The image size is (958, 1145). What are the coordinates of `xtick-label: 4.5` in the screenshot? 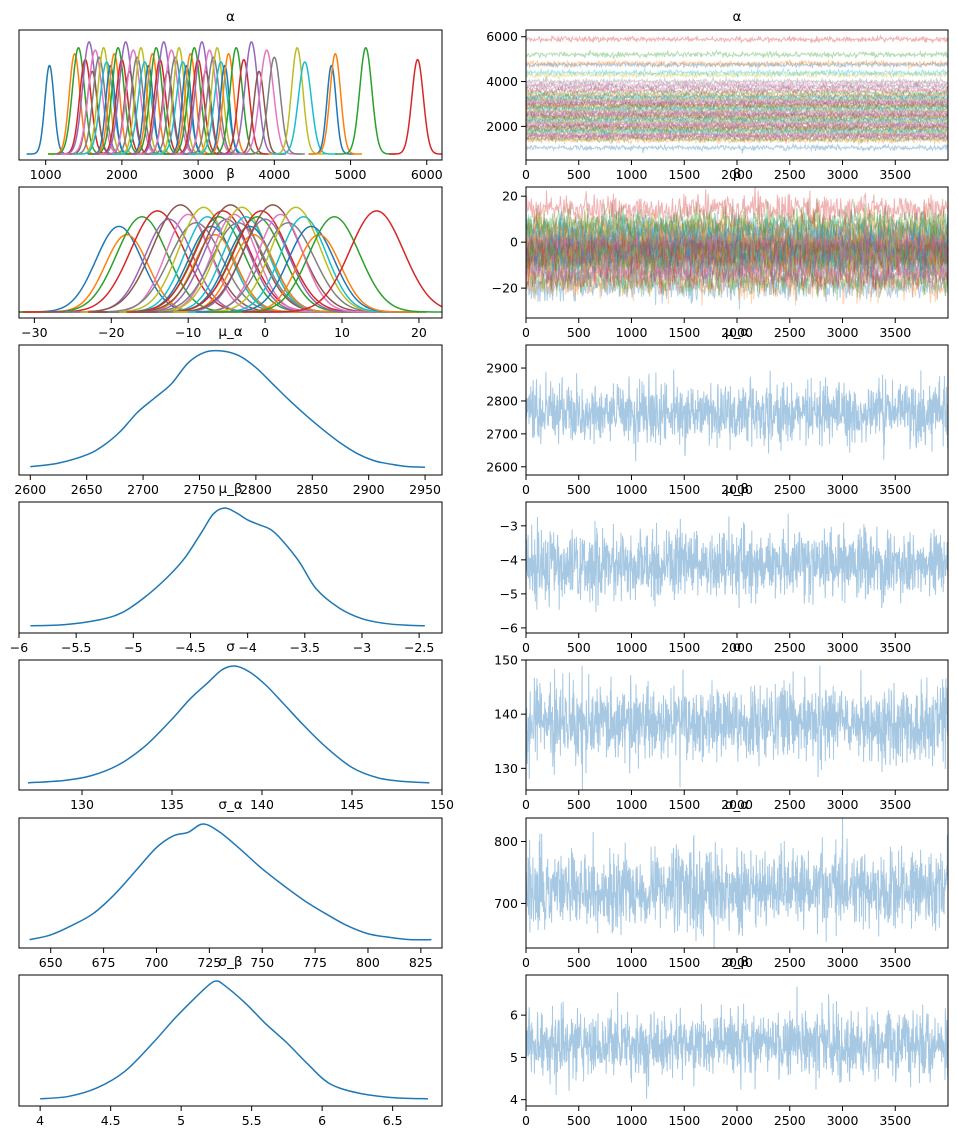 It's located at (111, 1120).